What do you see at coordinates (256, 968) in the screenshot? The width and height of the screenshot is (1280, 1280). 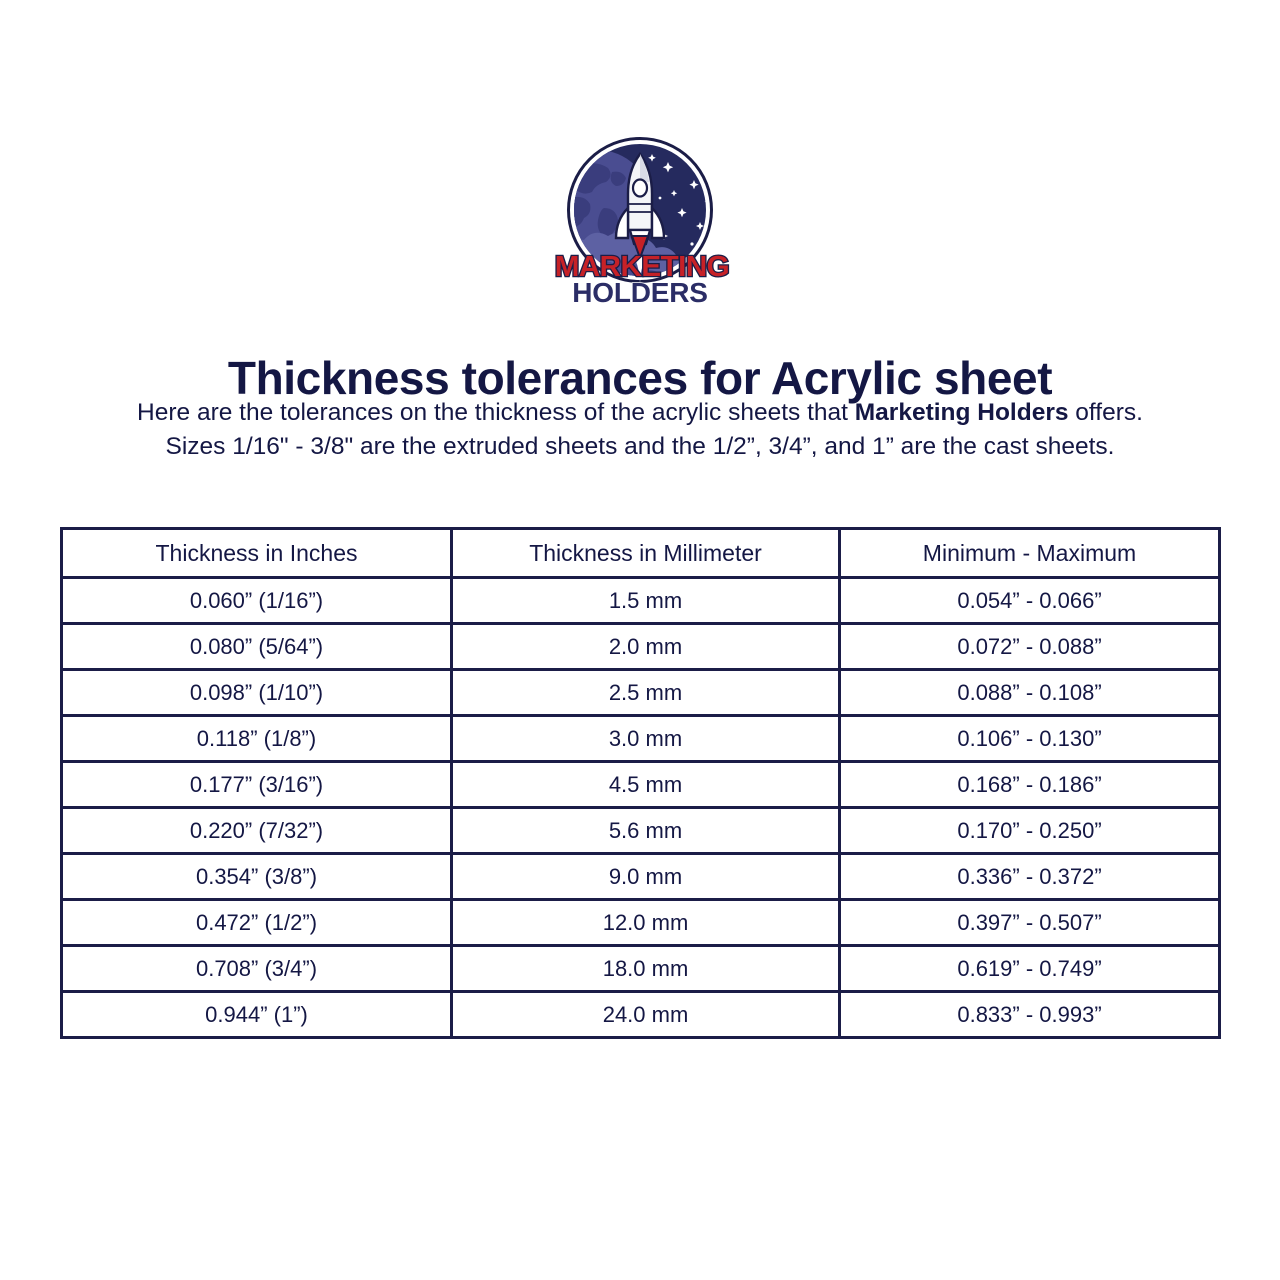 I see `cell-inches: 0.708” (3/4”)` at bounding box center [256, 968].